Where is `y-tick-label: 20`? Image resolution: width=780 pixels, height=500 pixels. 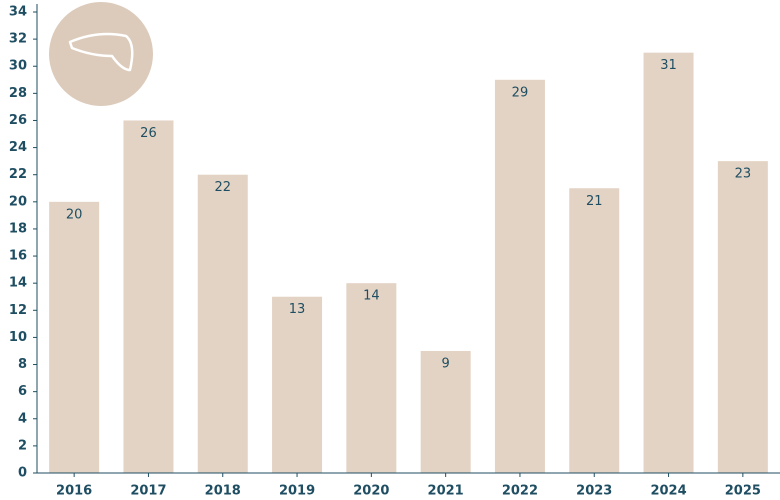 y-tick-label: 20 is located at coordinates (18, 201).